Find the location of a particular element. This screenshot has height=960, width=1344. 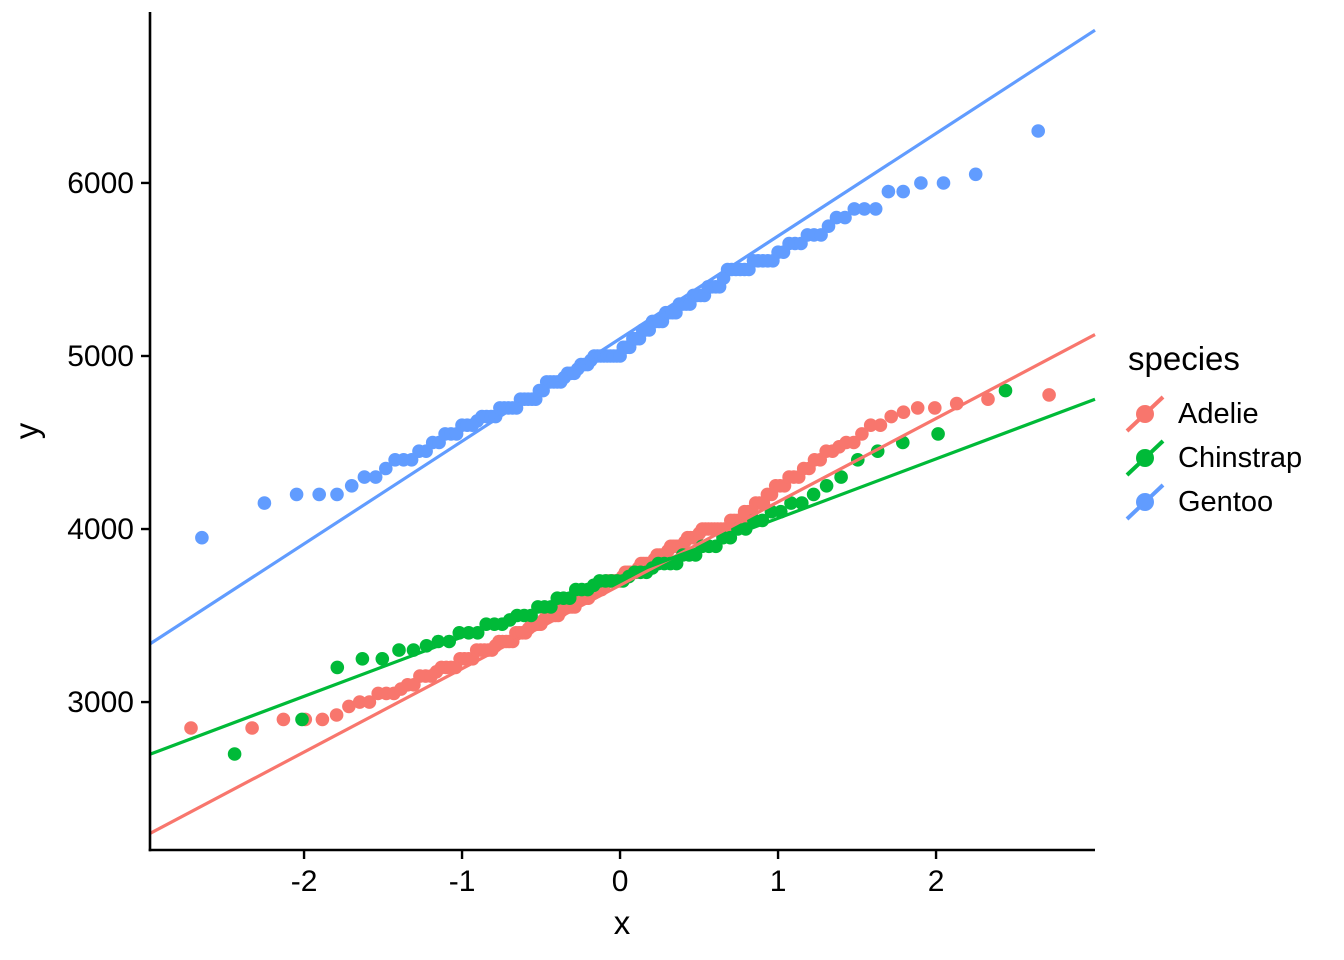

x-tick-label: 2 is located at coordinates (936, 881).